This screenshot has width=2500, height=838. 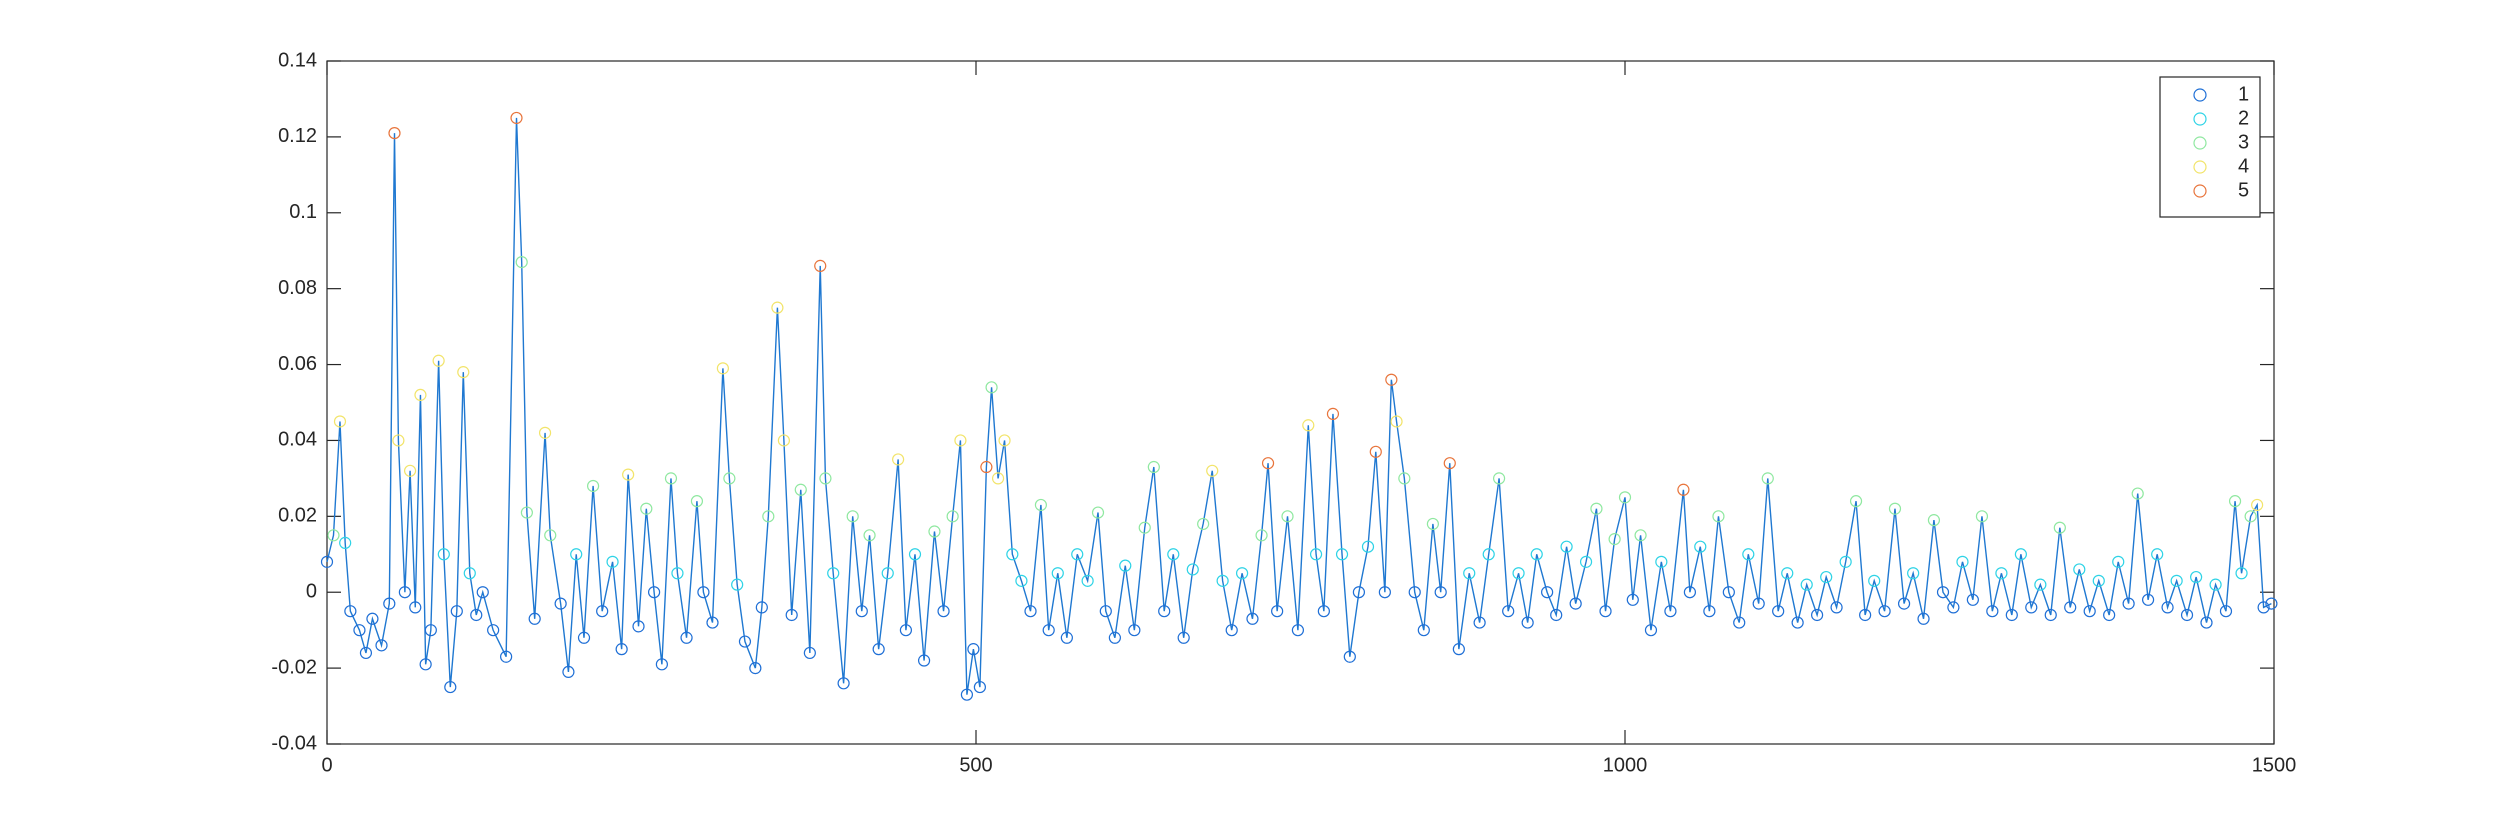 What do you see at coordinates (2243, 94) in the screenshot?
I see `legend-label: 1` at bounding box center [2243, 94].